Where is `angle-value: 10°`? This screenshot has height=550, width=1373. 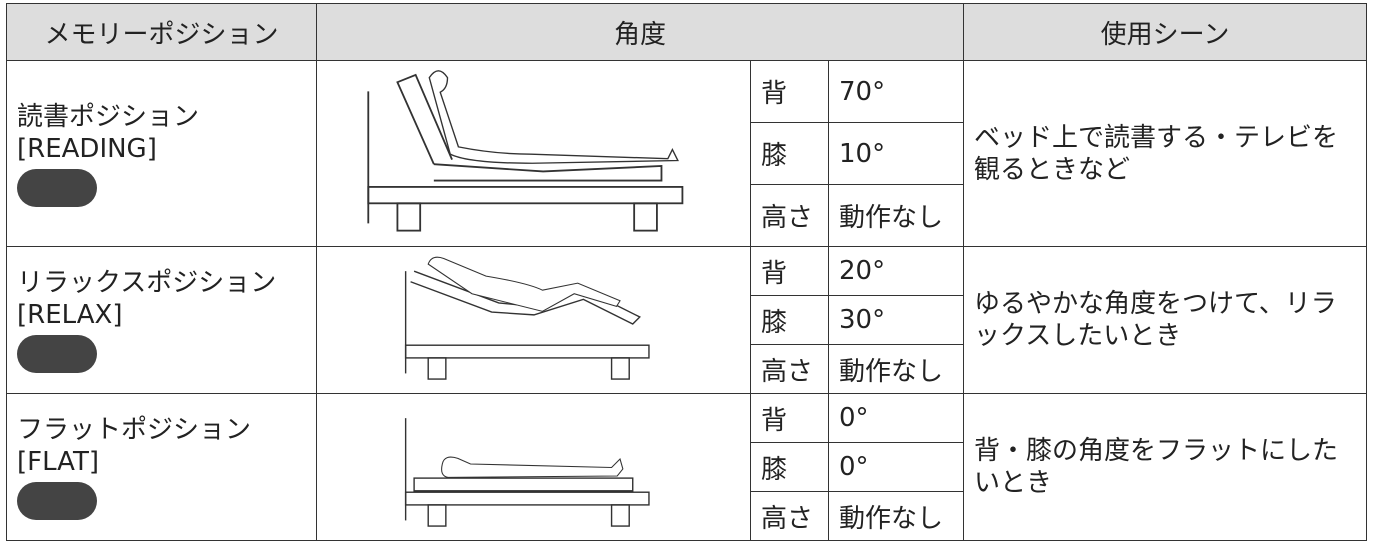
angle-value: 10° is located at coordinates (896, 153).